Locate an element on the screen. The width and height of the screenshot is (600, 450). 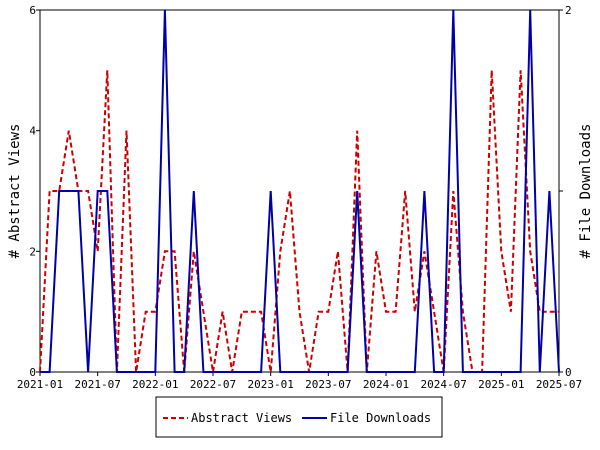
left-y-tick-label: 0 is located at coordinates (32, 372).